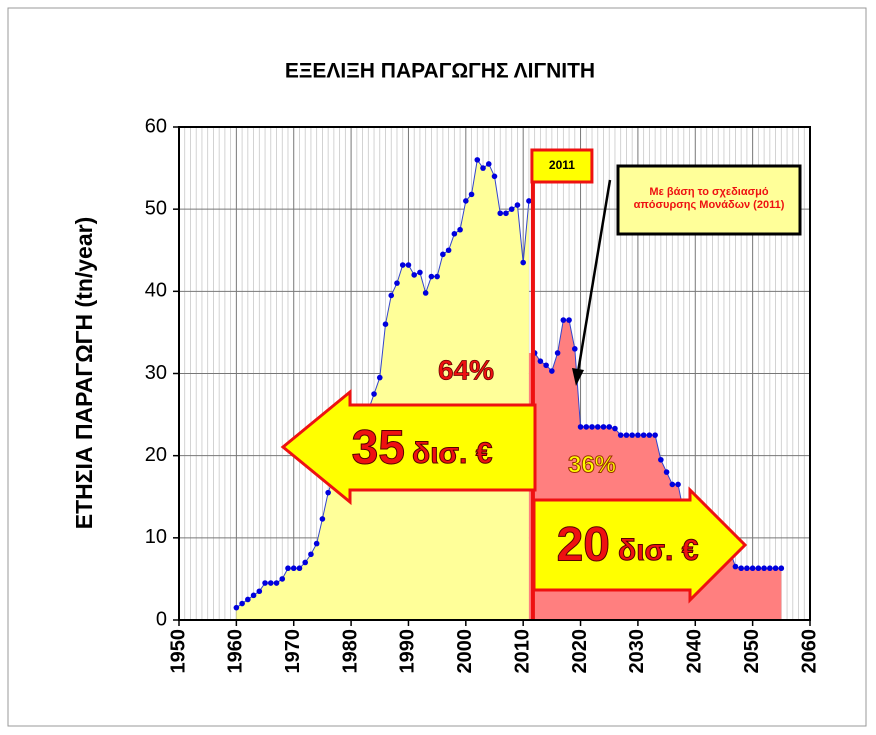 The image size is (876, 735). What do you see at coordinates (378, 448) in the screenshot?
I see `cost-amount: 35` at bounding box center [378, 448].